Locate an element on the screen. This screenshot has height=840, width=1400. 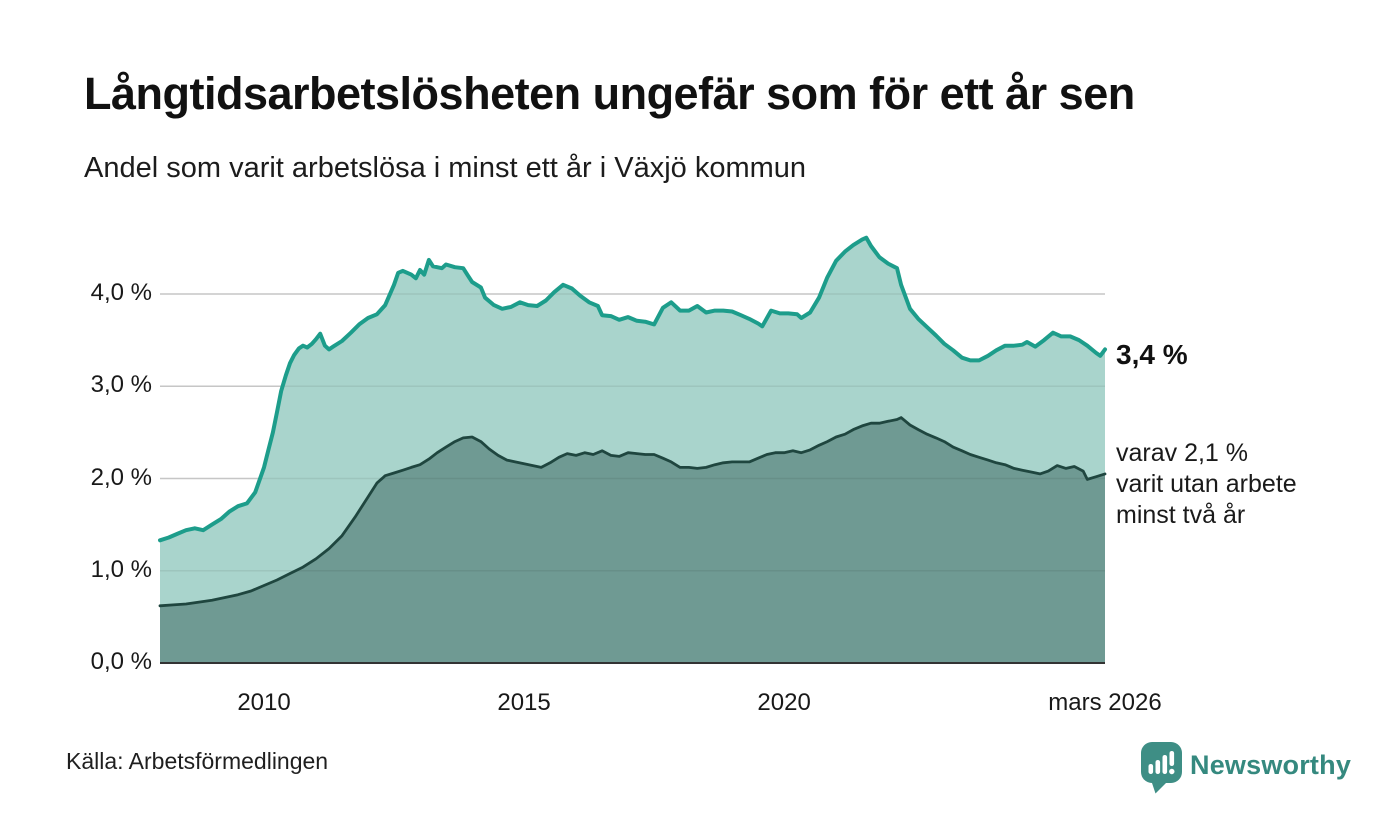
x-axis-tick-label: 2020 is located at coordinates (784, 702).